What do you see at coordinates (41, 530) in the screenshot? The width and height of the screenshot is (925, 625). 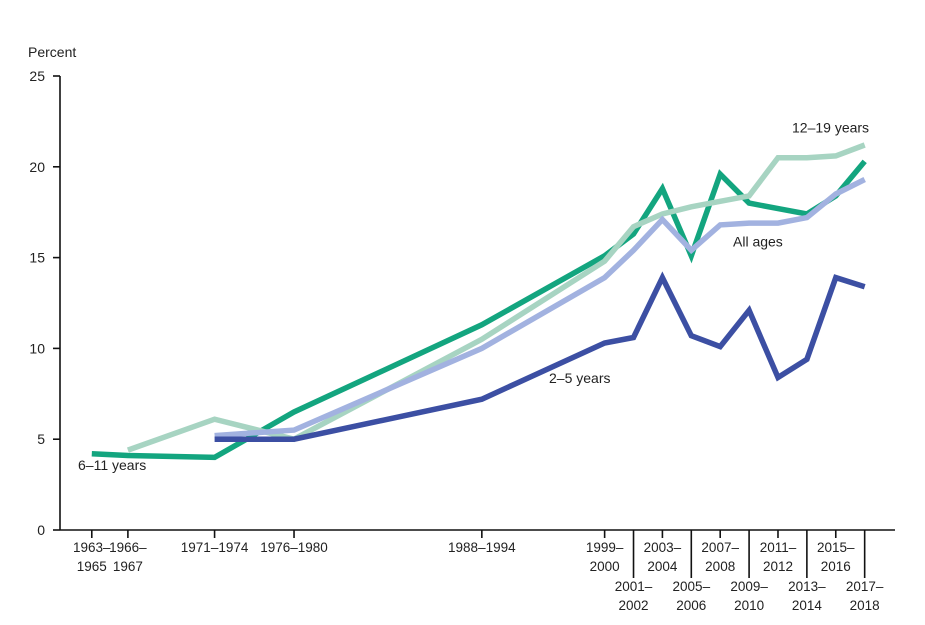 I see `y-tick-label: 0` at bounding box center [41, 530].